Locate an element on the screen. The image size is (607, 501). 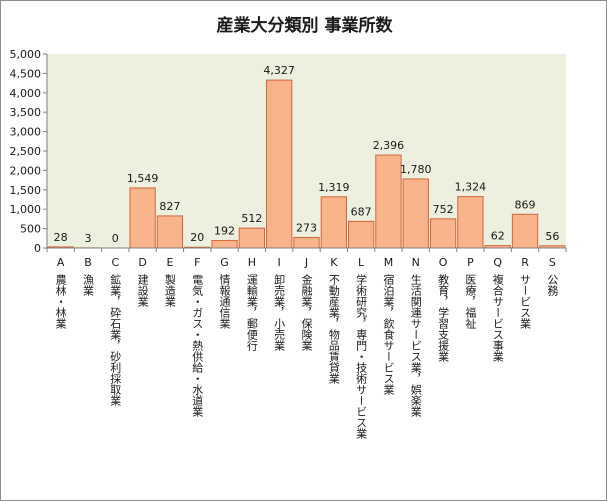
category-label: 情報通信業 is located at coordinates (224, 301).